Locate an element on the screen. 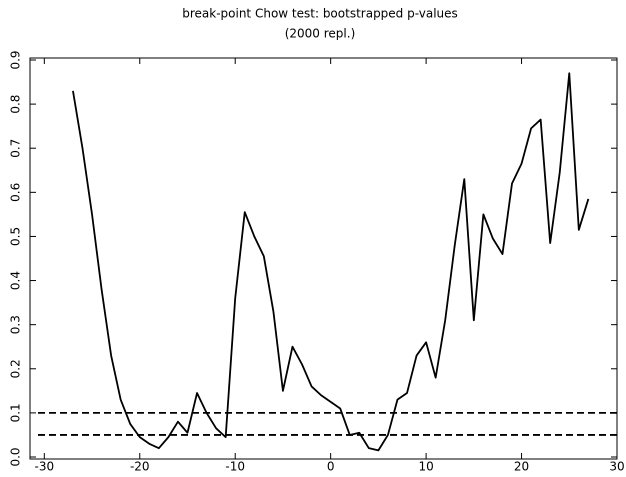  chart-subtitle: (2000 repl.) is located at coordinates (320, 34).